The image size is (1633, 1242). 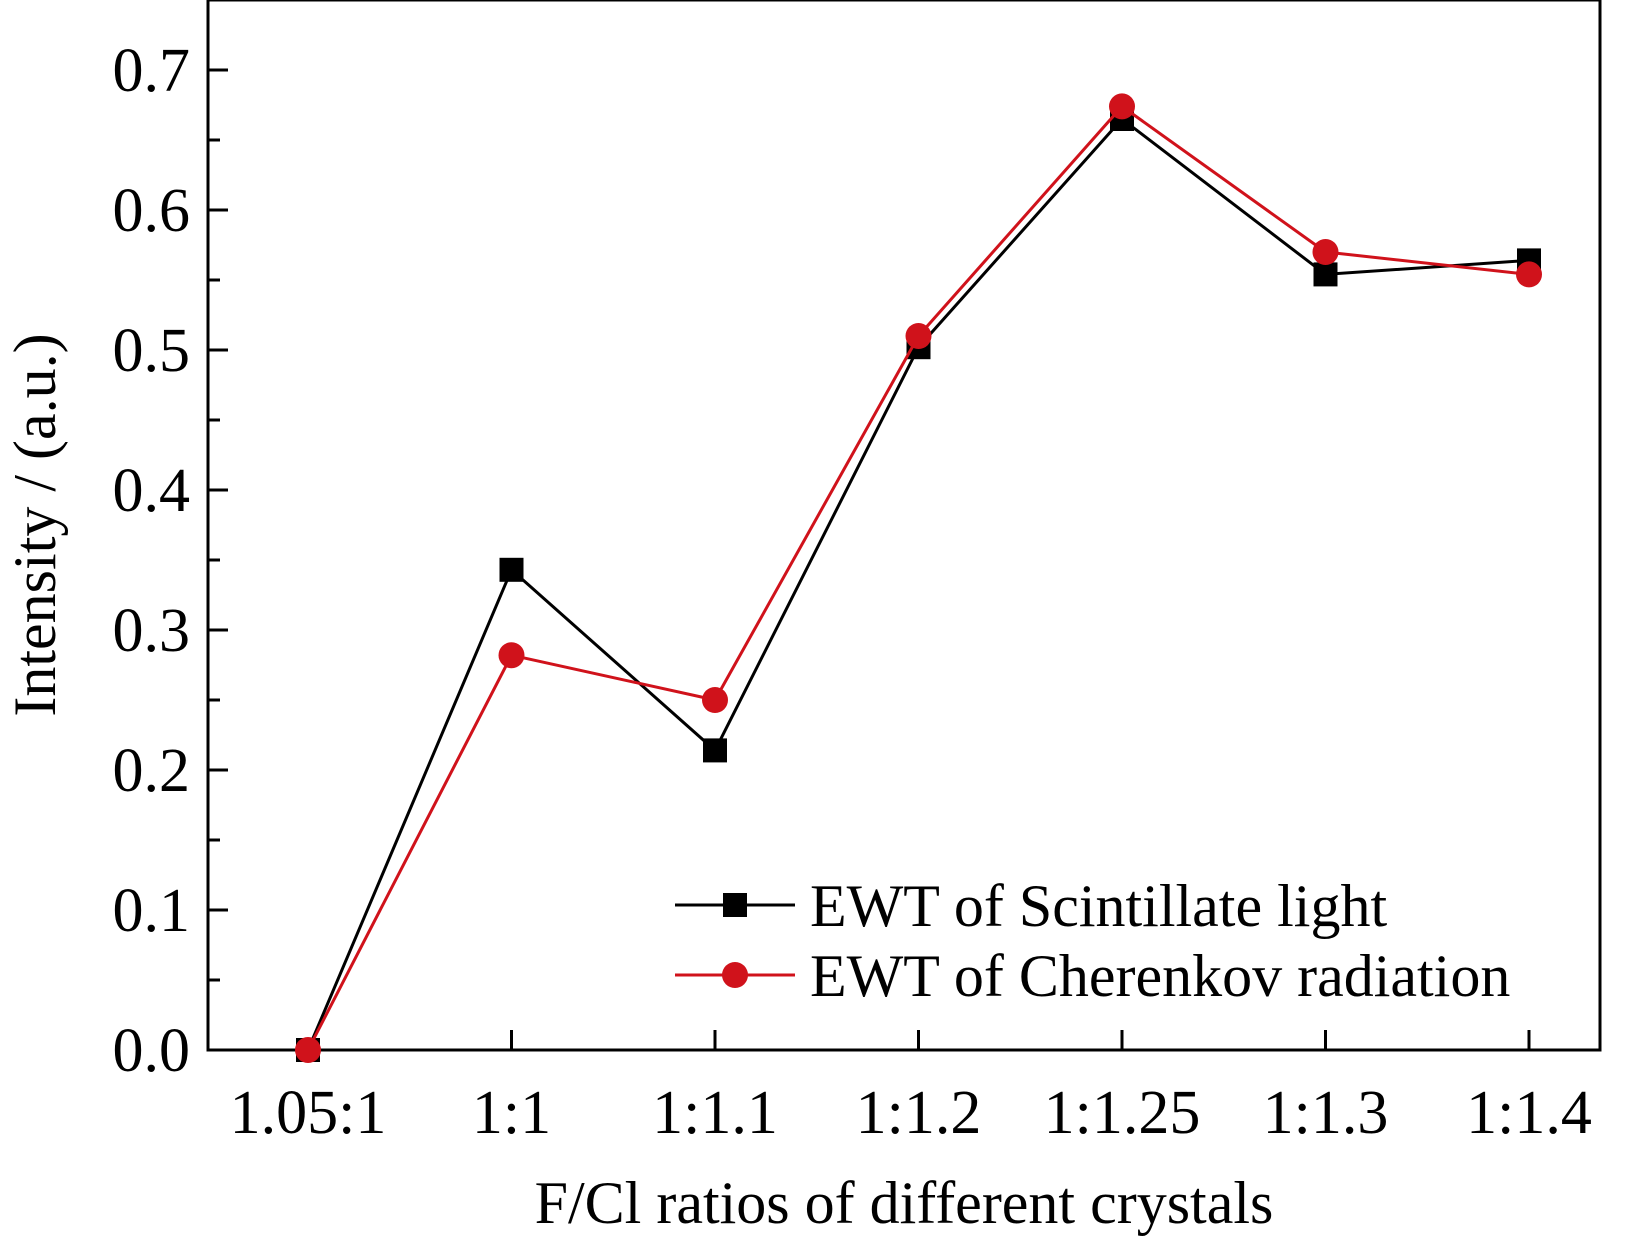 I want to click on y-tick-label: 0.5, so click(x=152, y=351).